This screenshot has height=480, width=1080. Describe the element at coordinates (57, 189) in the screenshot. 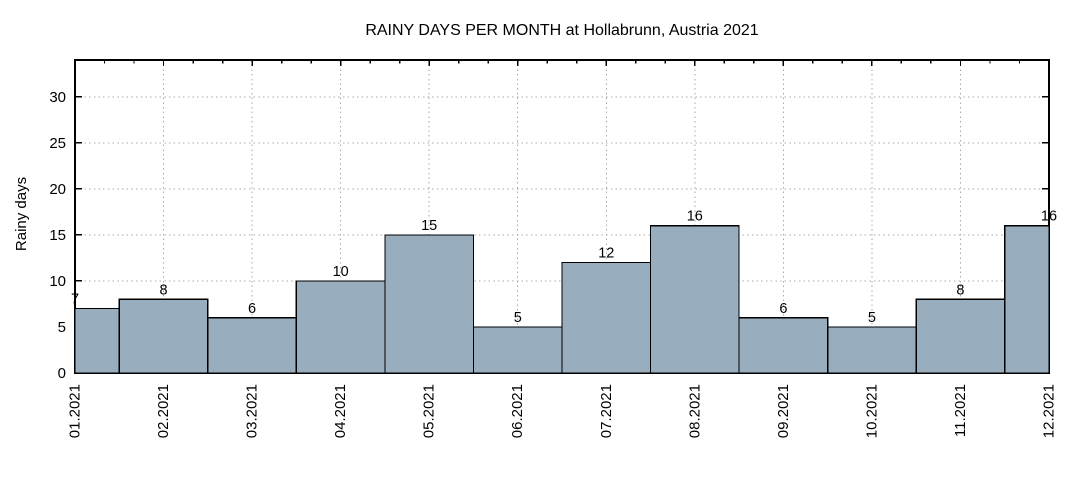

I see `y-tick-label: 20` at that location.